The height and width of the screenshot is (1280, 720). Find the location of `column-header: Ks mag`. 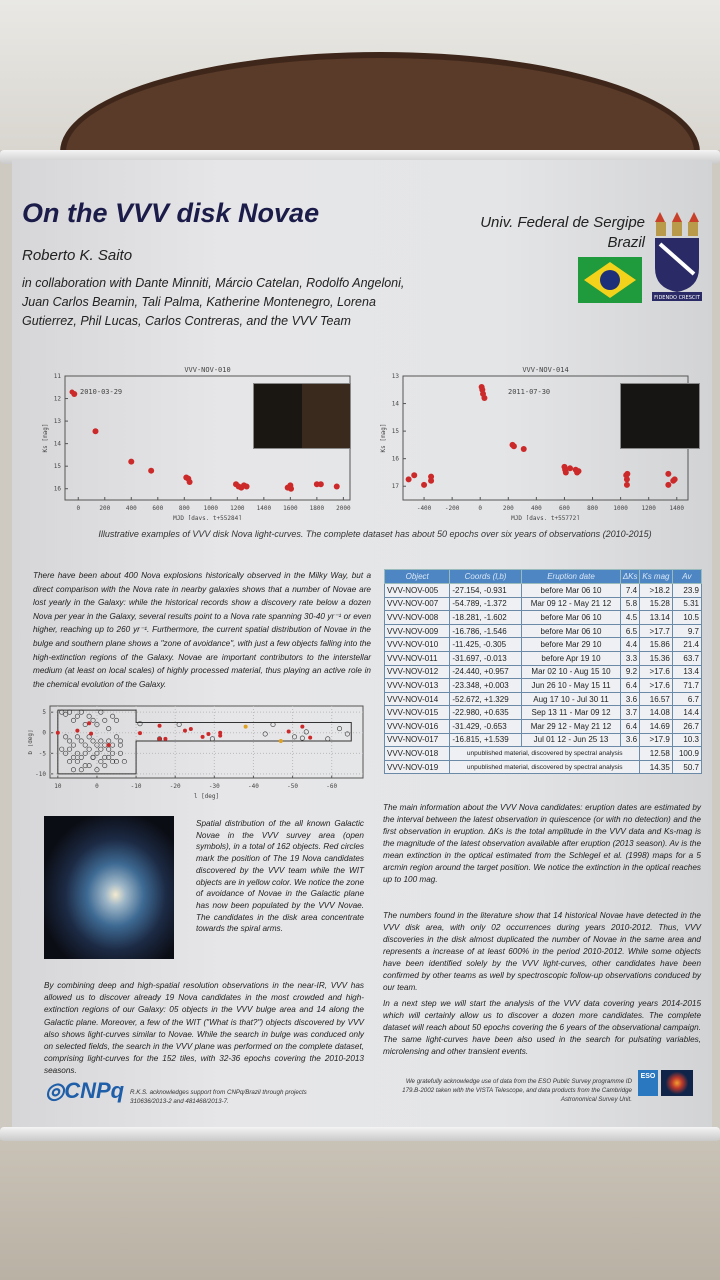

column-header: Ks mag is located at coordinates (656, 576).